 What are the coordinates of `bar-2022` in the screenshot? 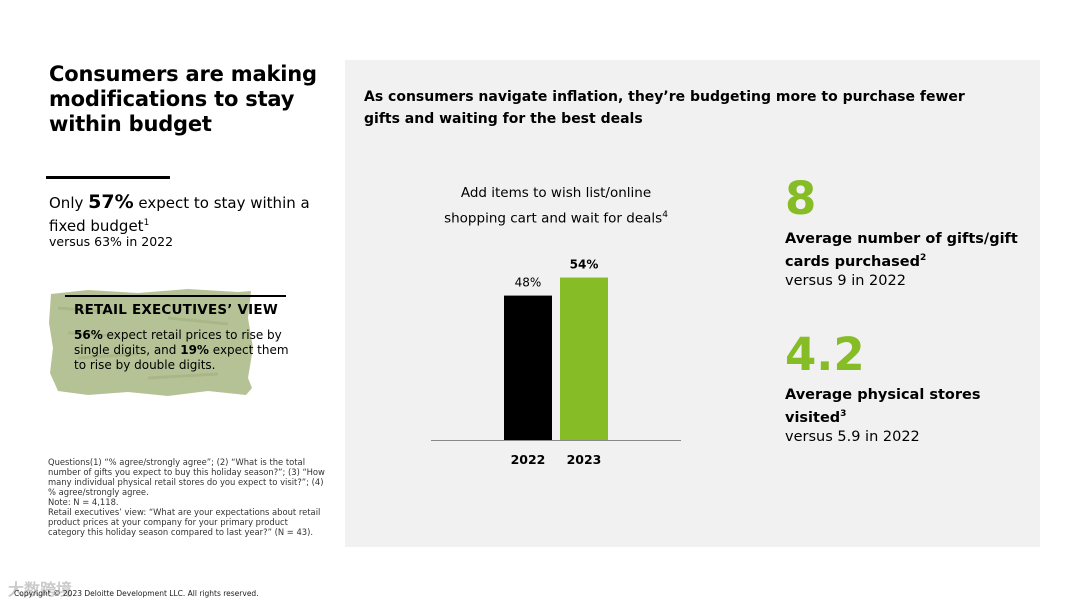 It's located at (528, 367).